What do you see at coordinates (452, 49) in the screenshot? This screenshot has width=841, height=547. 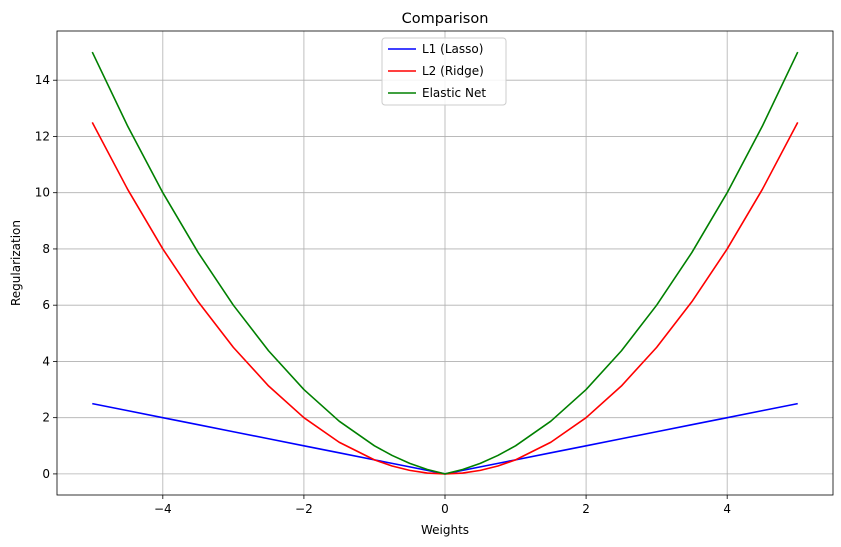 I see `legend-label: L1 (Lasso)` at bounding box center [452, 49].